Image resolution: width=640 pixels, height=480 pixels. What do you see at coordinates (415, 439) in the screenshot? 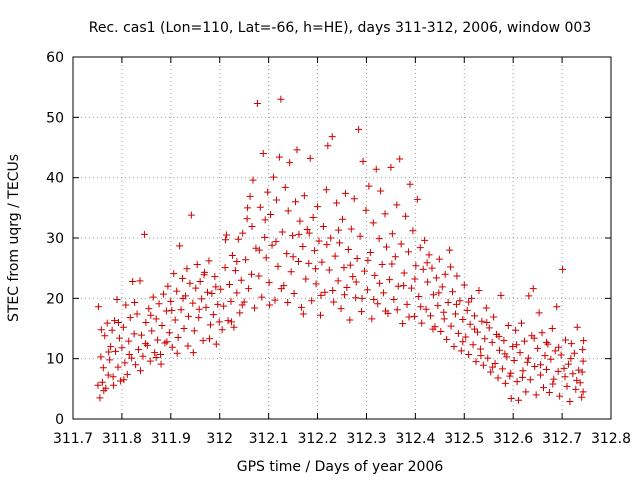
I see `x-tick-label: 312.4` at bounding box center [415, 439].